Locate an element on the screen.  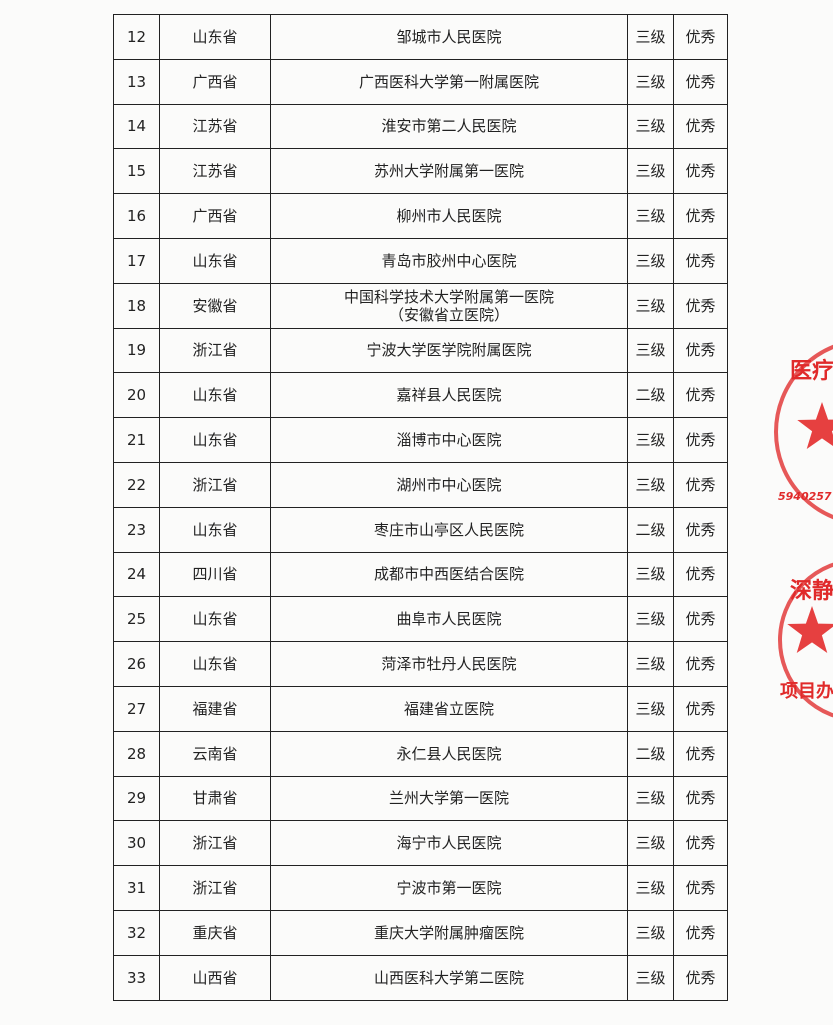
hospital-text: 嘉祥县人民医院 is located at coordinates (449, 395).